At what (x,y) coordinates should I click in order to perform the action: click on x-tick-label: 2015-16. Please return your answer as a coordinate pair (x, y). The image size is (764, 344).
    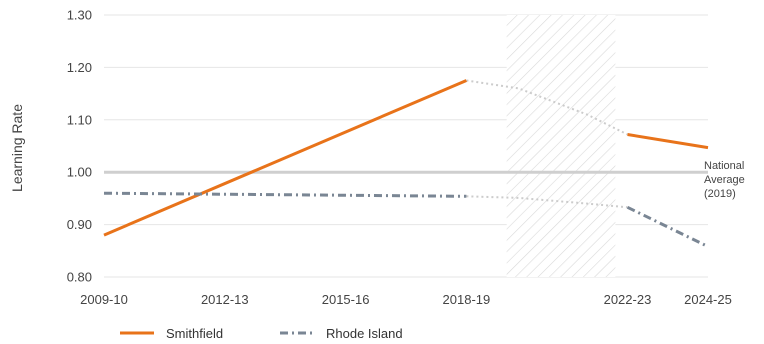
    Looking at the image, I should click on (346, 299).